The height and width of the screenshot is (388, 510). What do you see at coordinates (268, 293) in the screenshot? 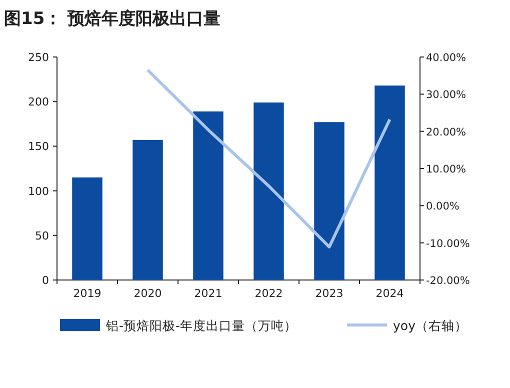
I see `x-tick-label: 2022` at bounding box center [268, 293].